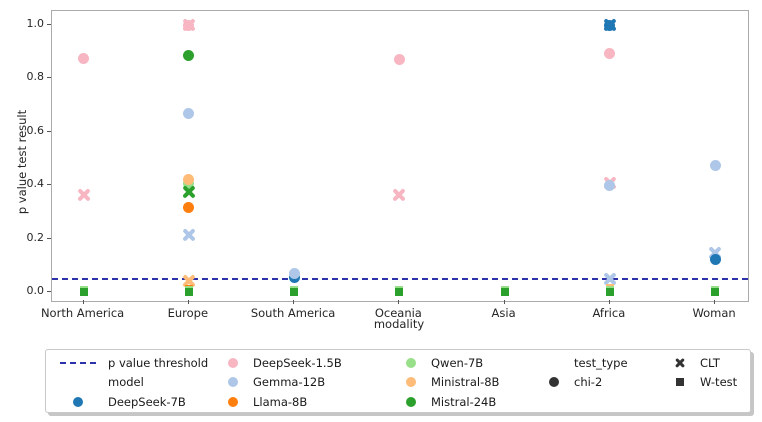 The height and width of the screenshot is (422, 762). What do you see at coordinates (601, 362) in the screenshot?
I see `legend-test-type-header: test_type` at bounding box center [601, 362].